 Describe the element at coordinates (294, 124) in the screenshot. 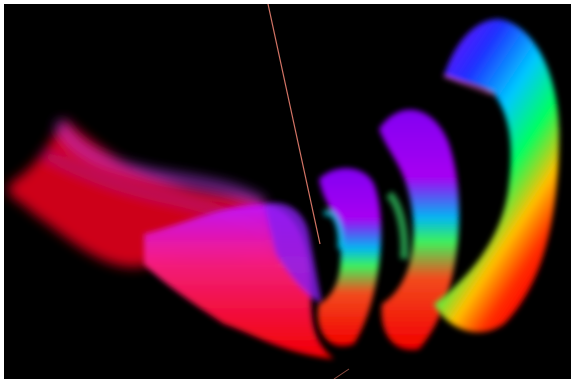

I see `axis-line` at that location.